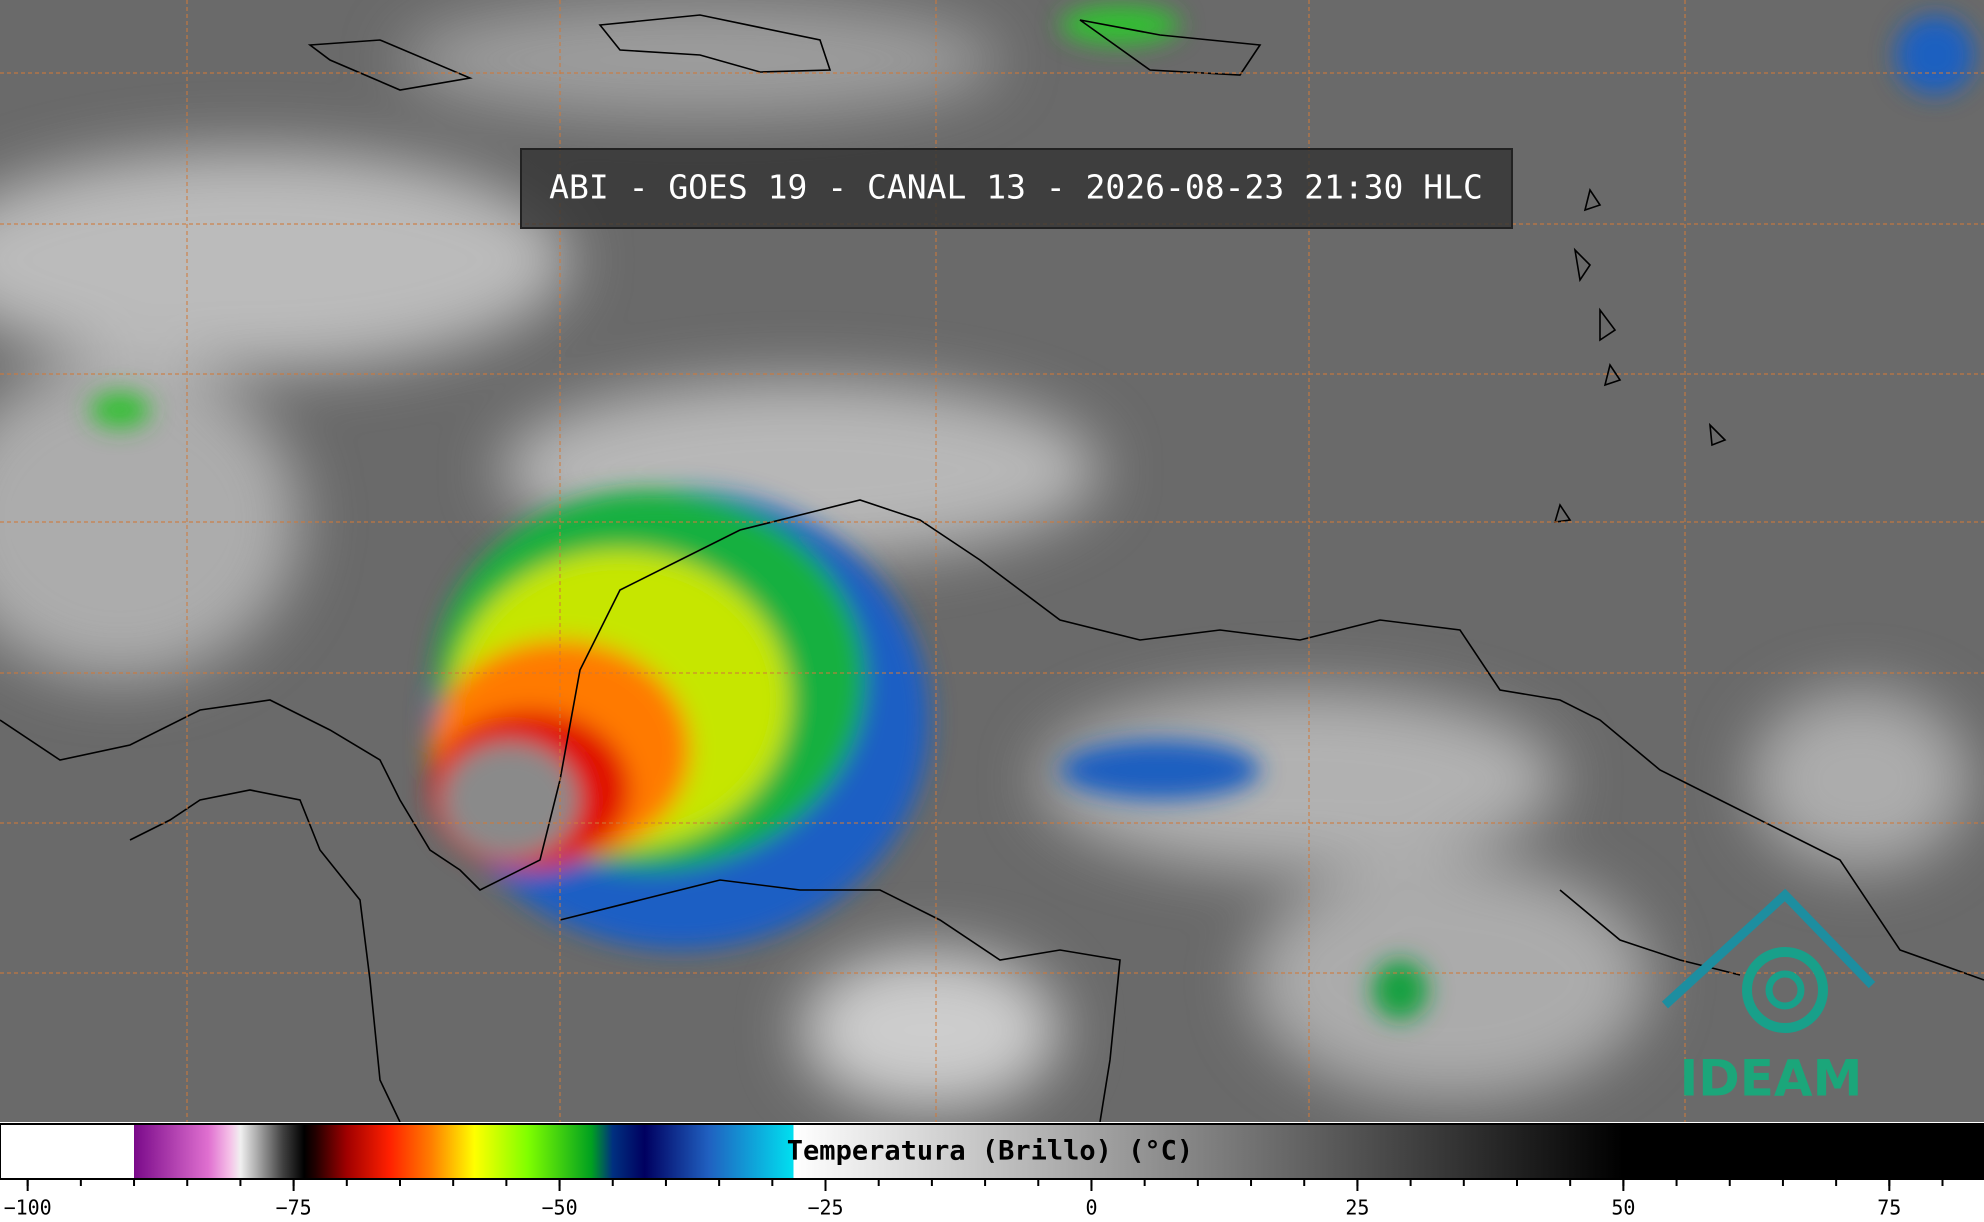  I want to click on logo-text: IDEAM, so click(1771, 1079).